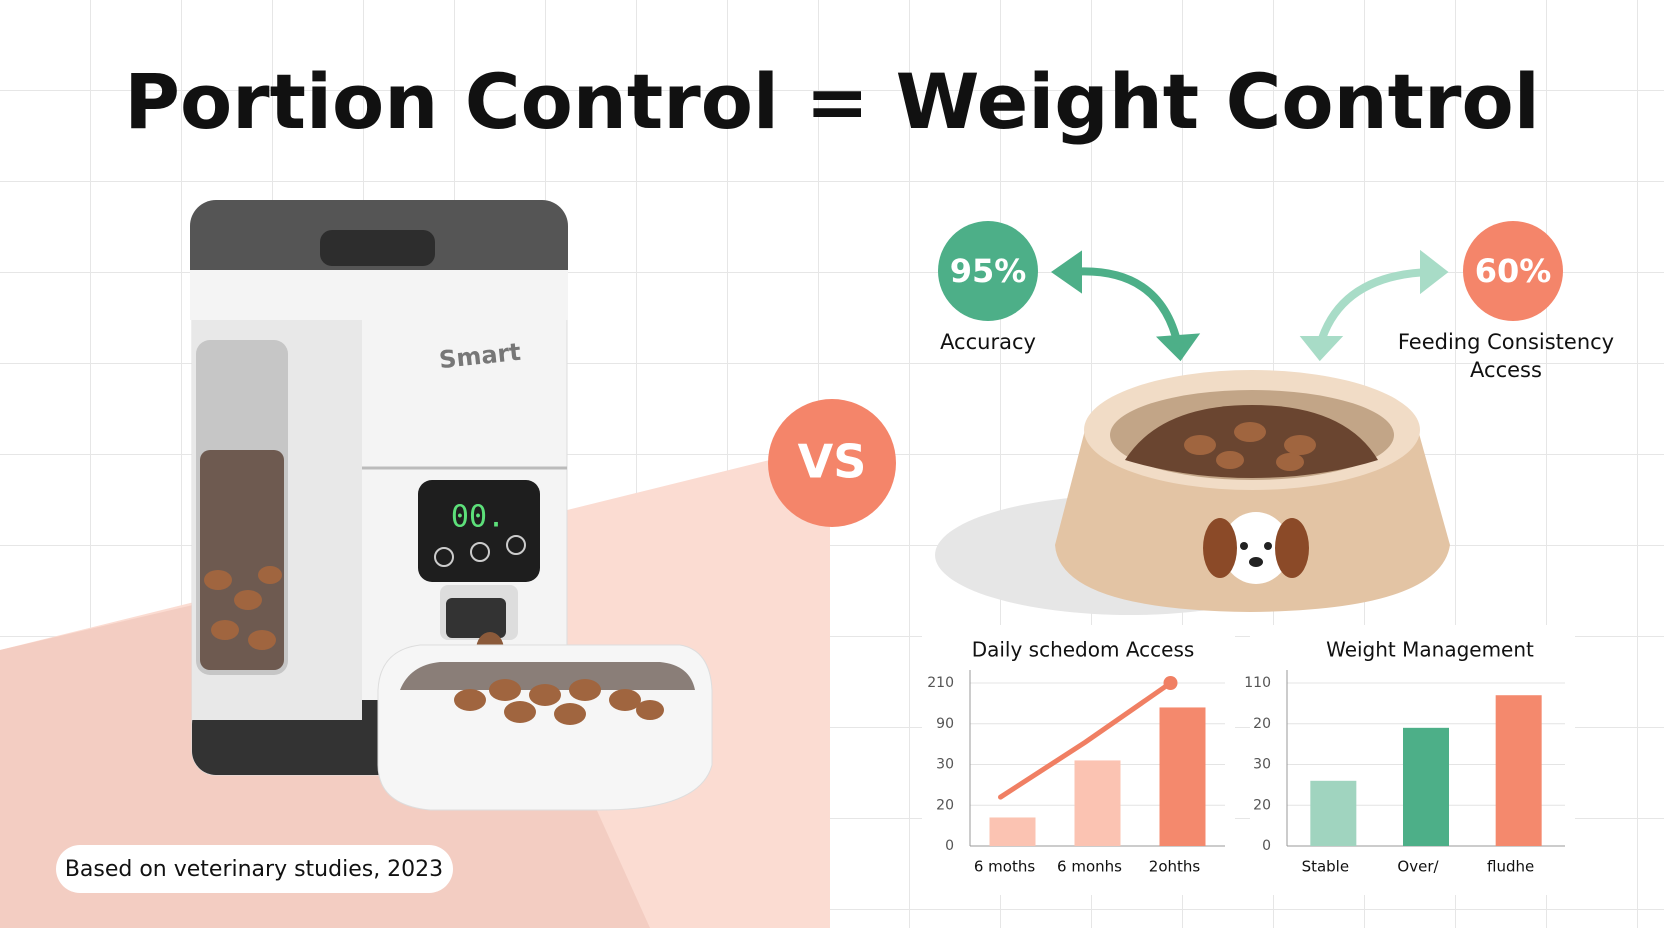 This screenshot has width=1664, height=932. Describe the element at coordinates (1257, 683) in the screenshot. I see `y-tick-label: 110` at that location.